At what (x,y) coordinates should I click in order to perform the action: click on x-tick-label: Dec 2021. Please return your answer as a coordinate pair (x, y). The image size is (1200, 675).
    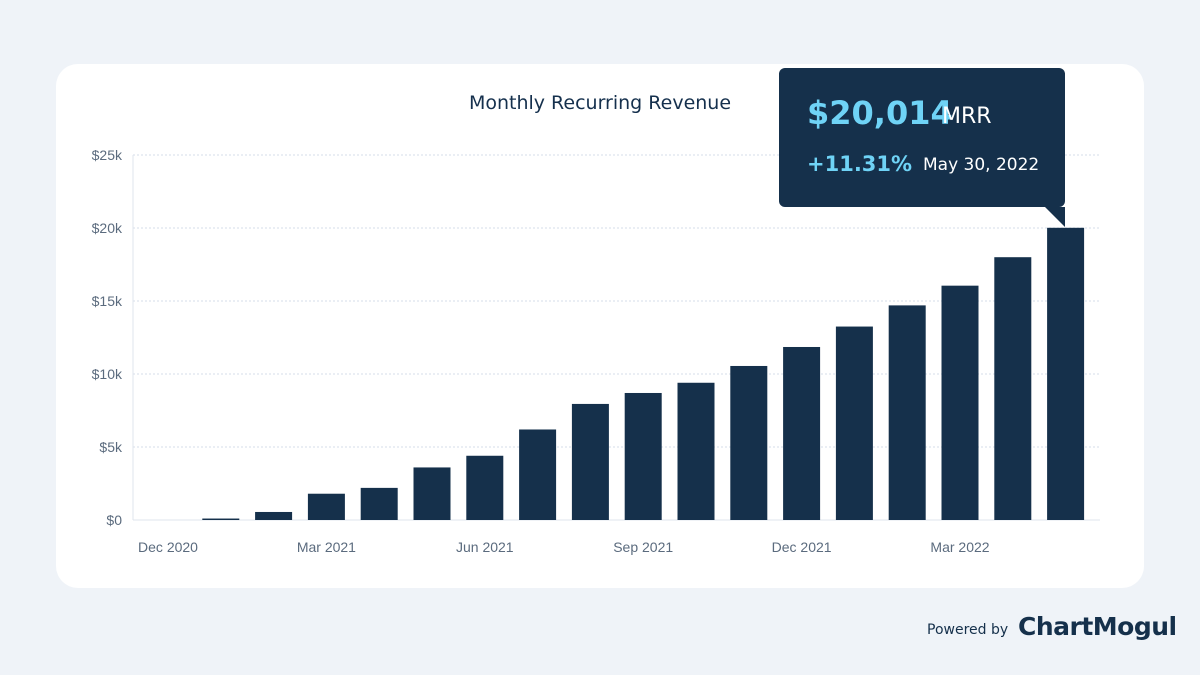
    Looking at the image, I should click on (802, 547).